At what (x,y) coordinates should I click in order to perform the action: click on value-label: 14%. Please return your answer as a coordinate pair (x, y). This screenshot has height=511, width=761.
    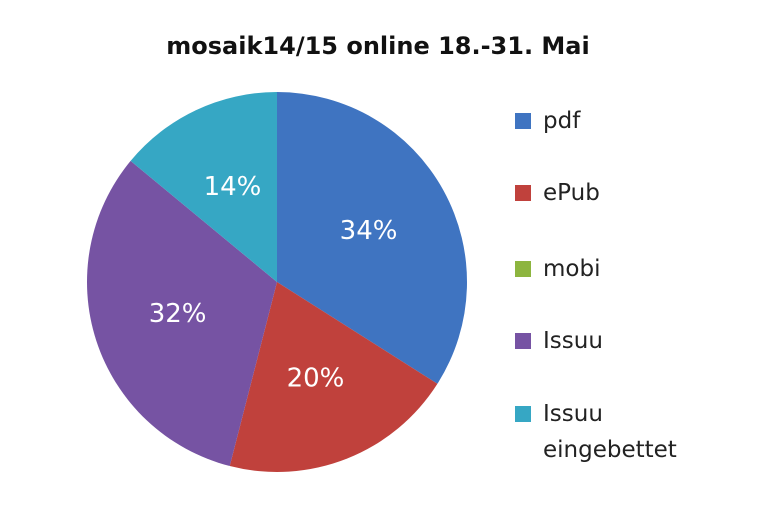
    Looking at the image, I should click on (233, 187).